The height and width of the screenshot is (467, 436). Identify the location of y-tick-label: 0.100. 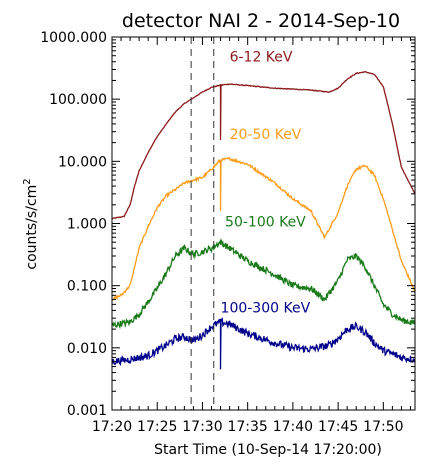
(87, 287).